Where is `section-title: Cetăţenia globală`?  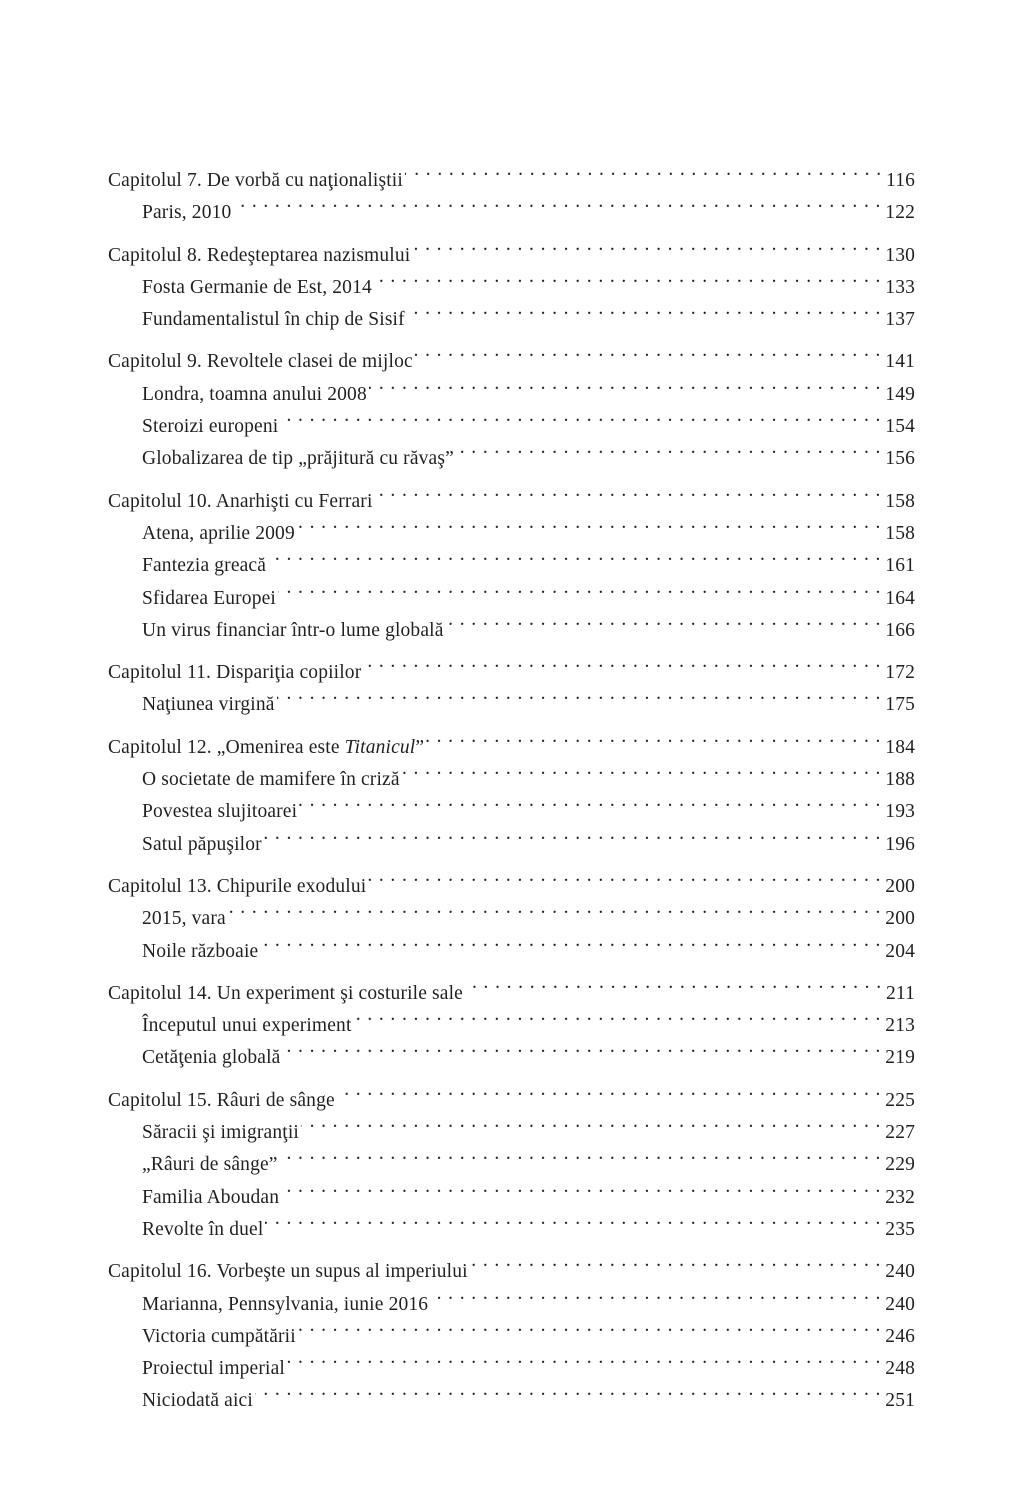
section-title: Cetăţenia globală is located at coordinates (211, 1058).